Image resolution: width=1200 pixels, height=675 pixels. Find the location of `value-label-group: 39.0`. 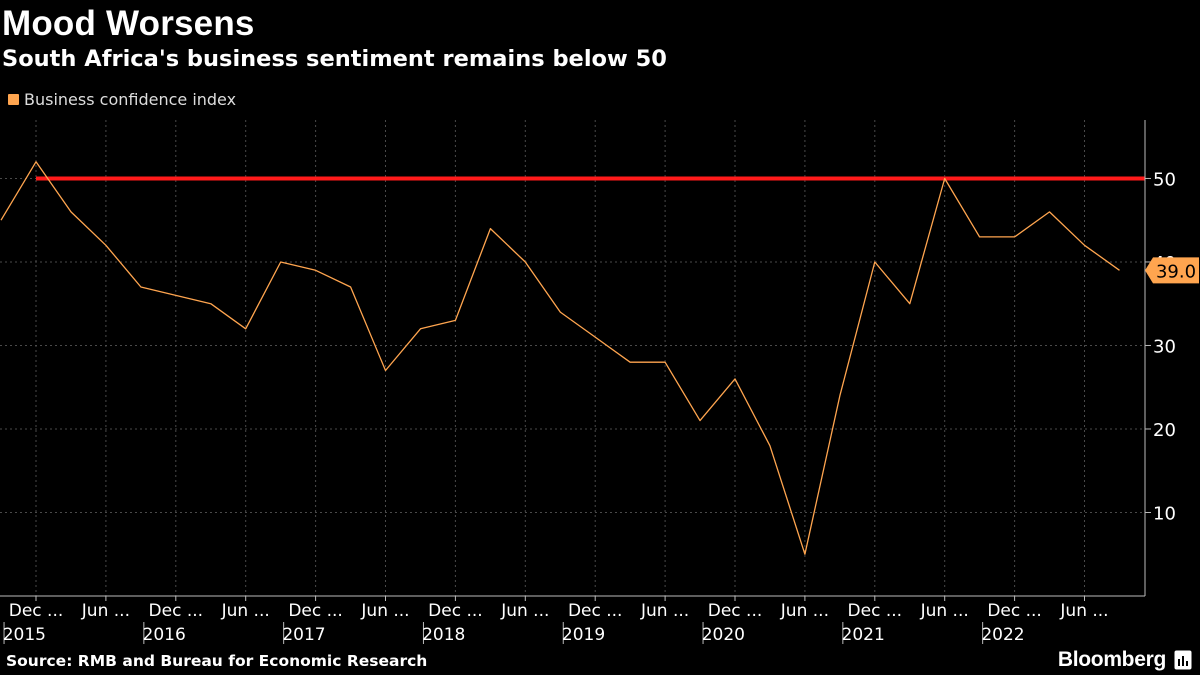

value-label-group: 39.0 is located at coordinates (1172, 270).